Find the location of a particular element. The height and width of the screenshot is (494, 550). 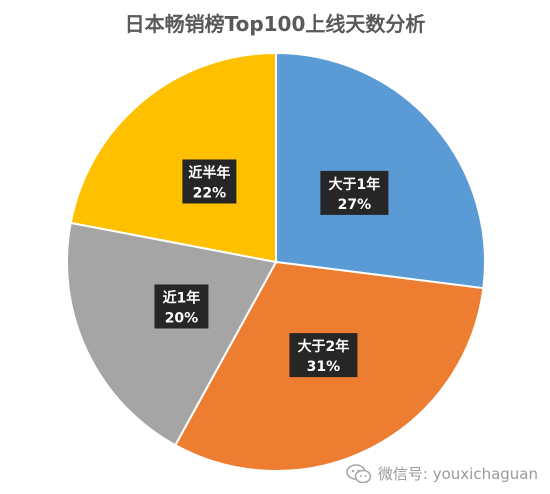

slice-label: 近半年 is located at coordinates (209, 172).